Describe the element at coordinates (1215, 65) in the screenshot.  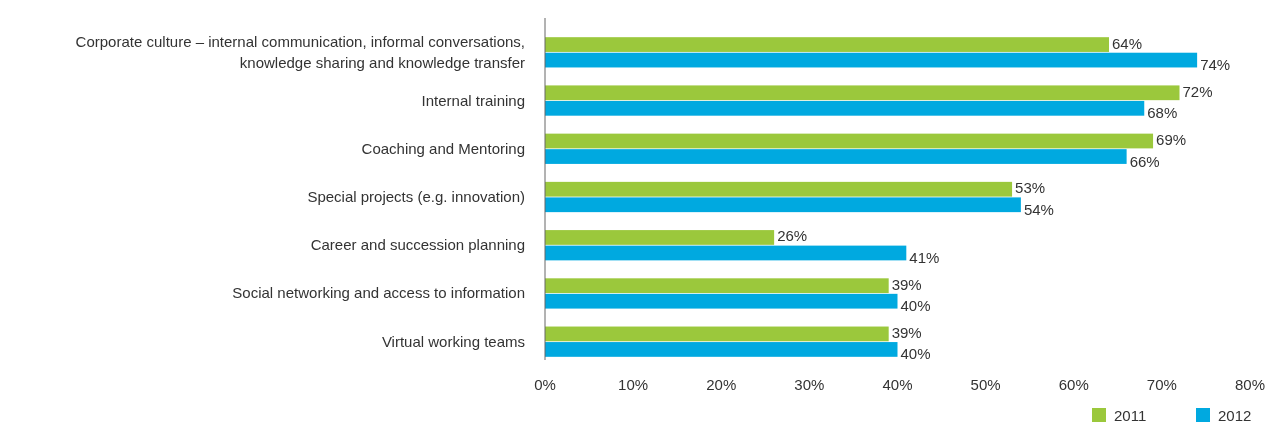
I see `data-label: 74%` at that location.